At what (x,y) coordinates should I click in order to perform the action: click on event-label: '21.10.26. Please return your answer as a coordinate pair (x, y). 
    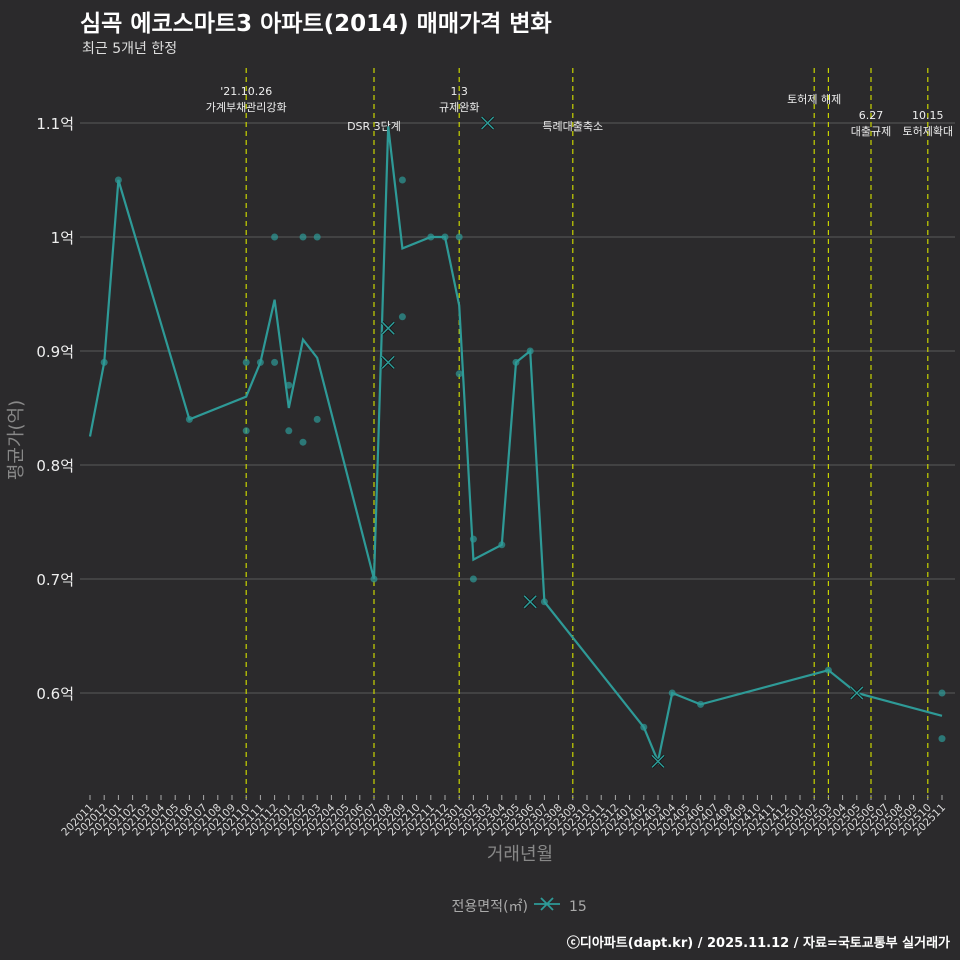
    Looking at the image, I should click on (246, 91).